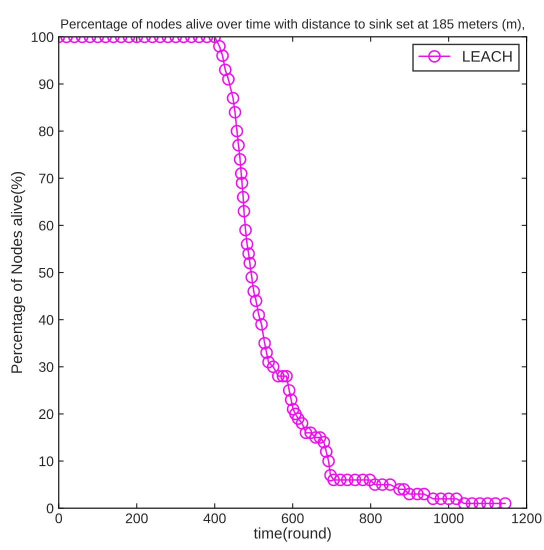 The image size is (544, 550). Describe the element at coordinates (46, 84) in the screenshot. I see `y-tick-label: 90` at that location.